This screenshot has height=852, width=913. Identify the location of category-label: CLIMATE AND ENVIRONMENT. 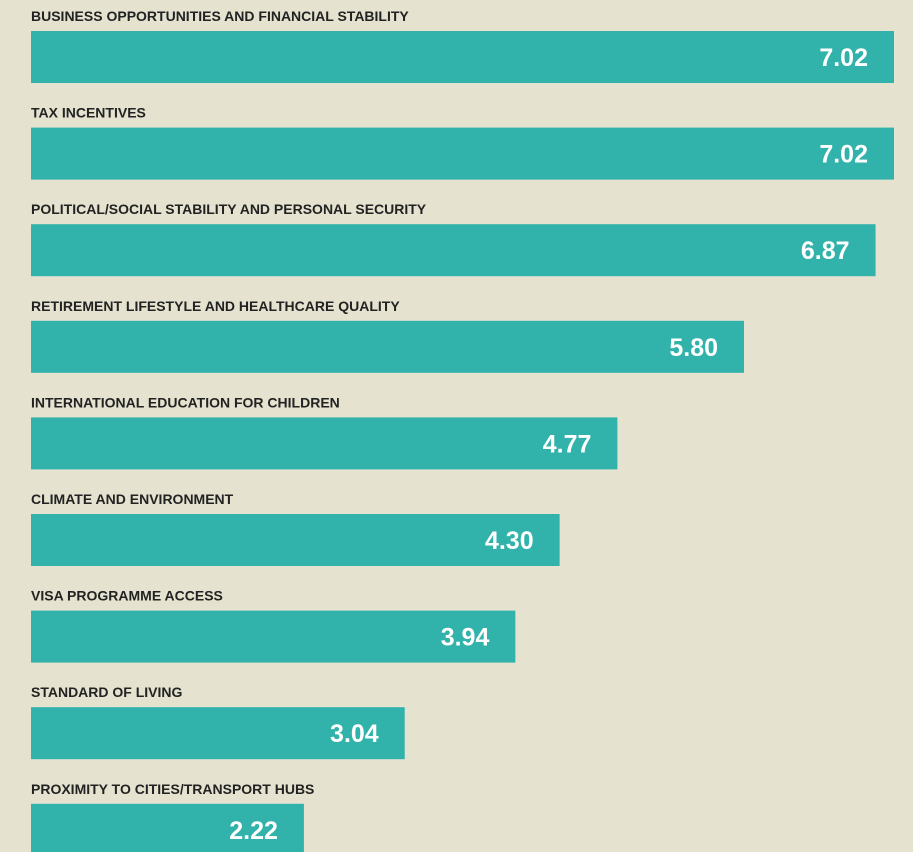
(132, 499).